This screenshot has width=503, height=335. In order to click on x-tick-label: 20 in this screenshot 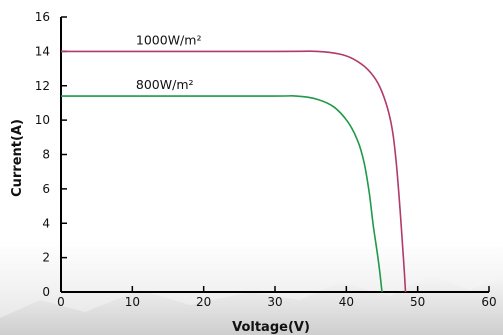, I will do `click(203, 302)`.